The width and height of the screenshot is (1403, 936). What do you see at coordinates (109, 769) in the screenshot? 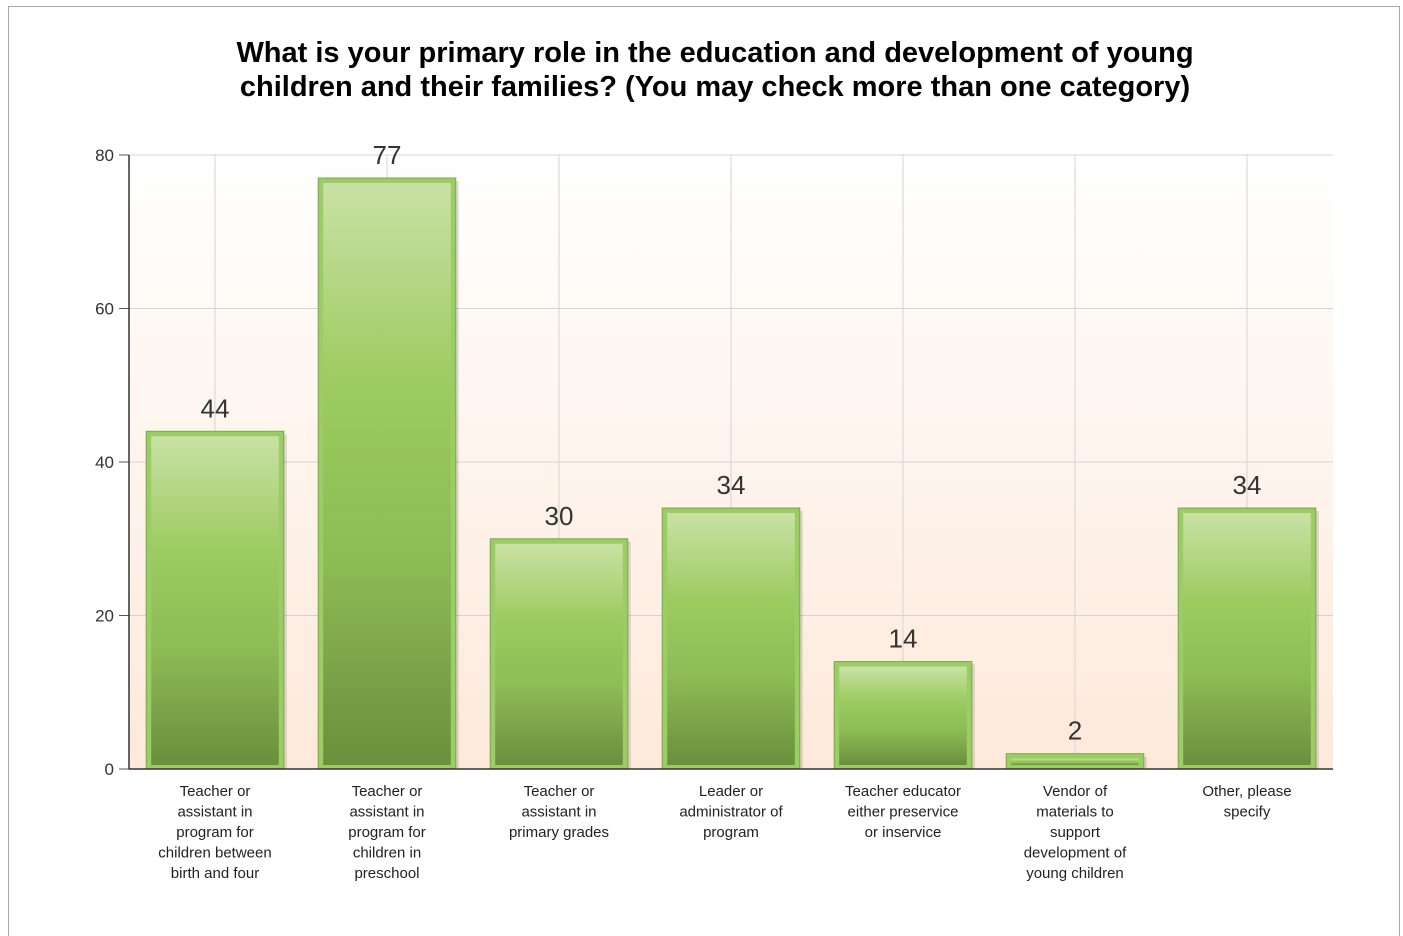
I see `y-tick-label: 0` at bounding box center [109, 769].